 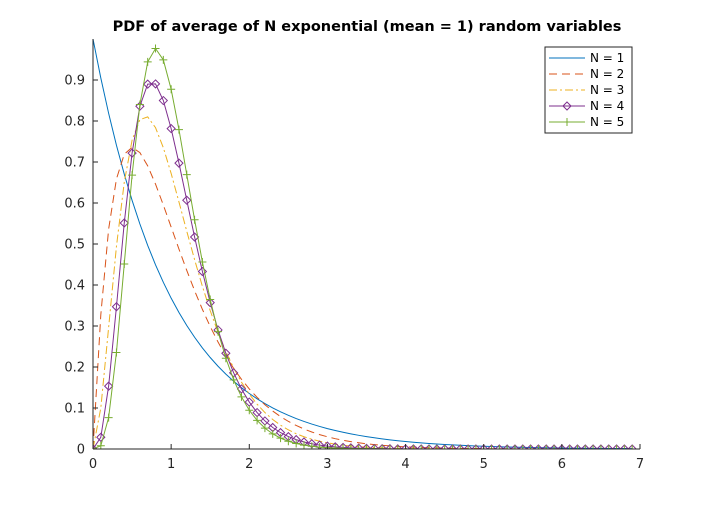 I want to click on legend-label: N = 3, so click(x=607, y=90).